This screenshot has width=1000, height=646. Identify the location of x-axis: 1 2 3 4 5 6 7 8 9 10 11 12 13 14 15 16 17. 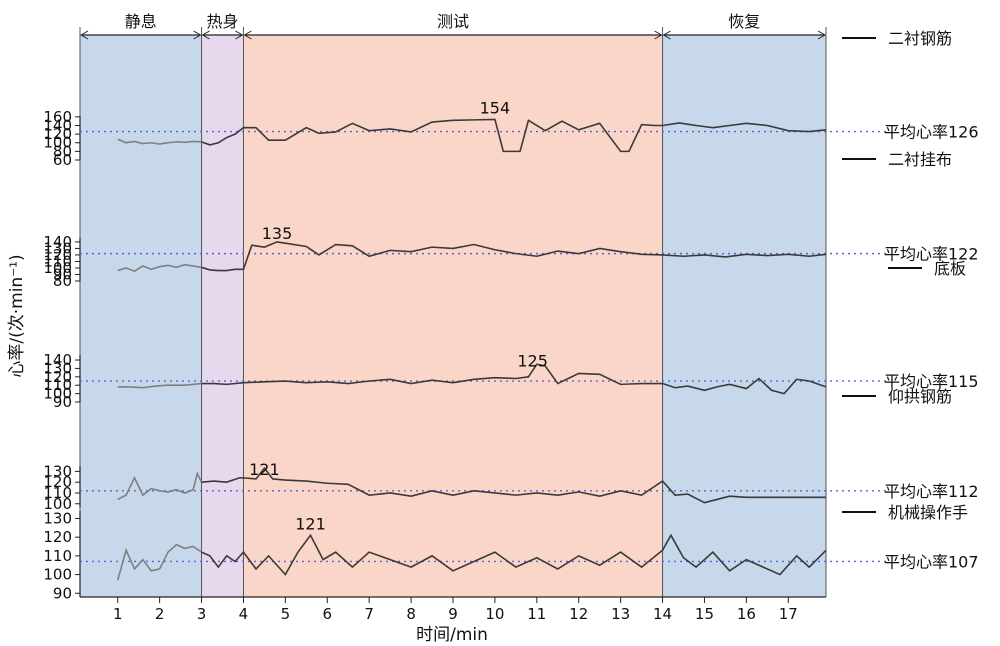
(453, 609).